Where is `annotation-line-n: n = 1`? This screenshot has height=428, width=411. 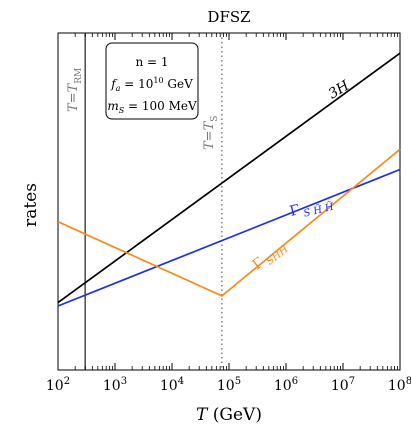
annotation-line-n: n = 1 is located at coordinates (151, 62).